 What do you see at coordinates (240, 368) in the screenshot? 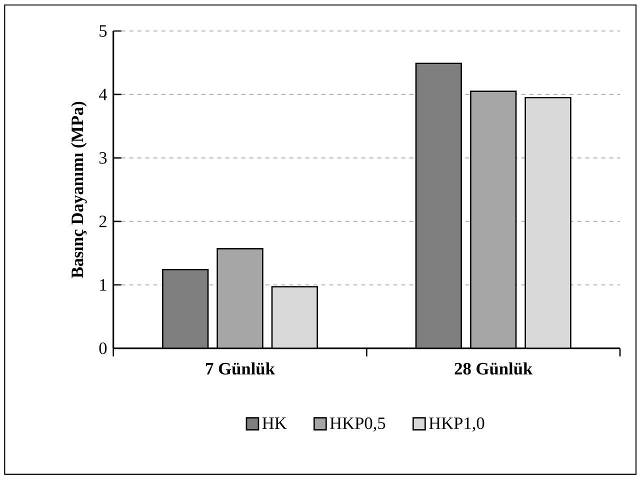
I see `x-tick-label: 7 Günlük` at bounding box center [240, 368].